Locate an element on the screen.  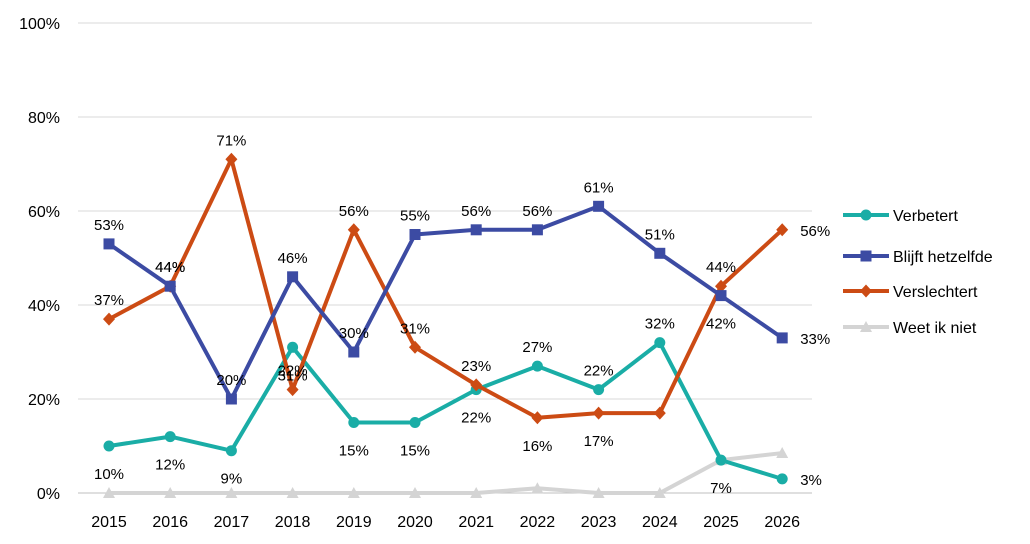
y-tick-label: 100% is located at coordinates (39, 24).